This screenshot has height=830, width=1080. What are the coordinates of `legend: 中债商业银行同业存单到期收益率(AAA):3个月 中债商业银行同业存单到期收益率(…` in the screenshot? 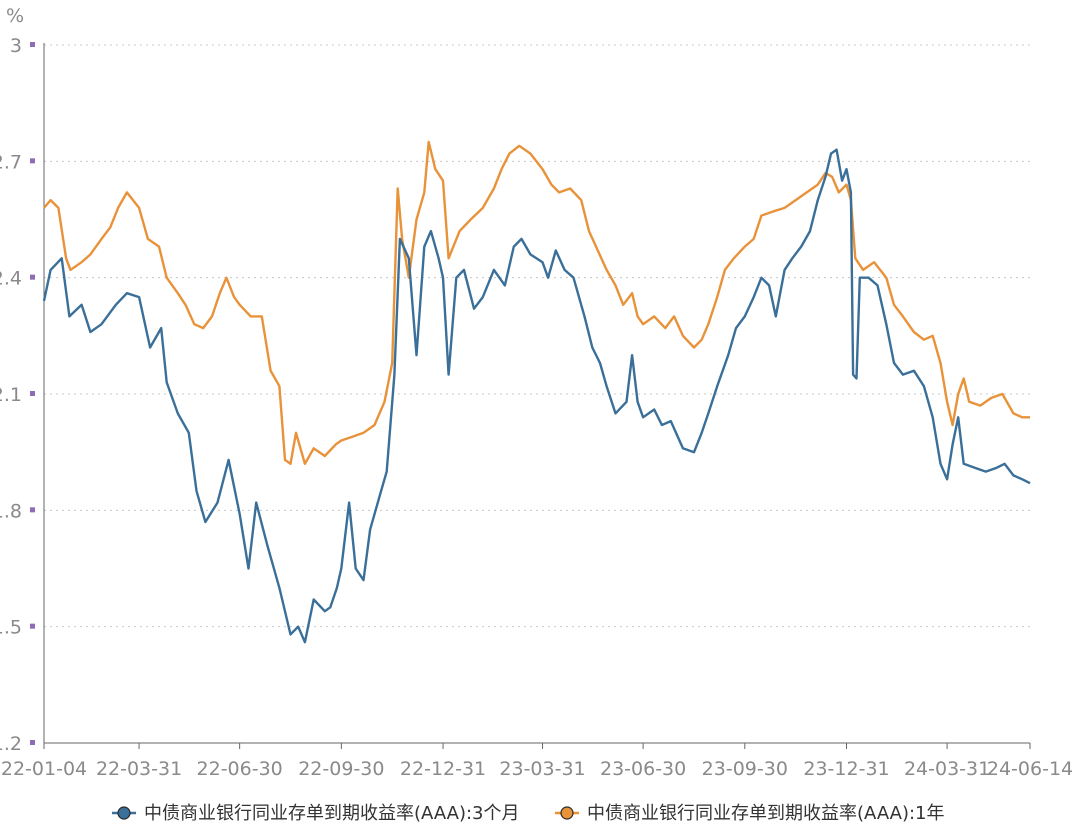 It's located at (528, 813).